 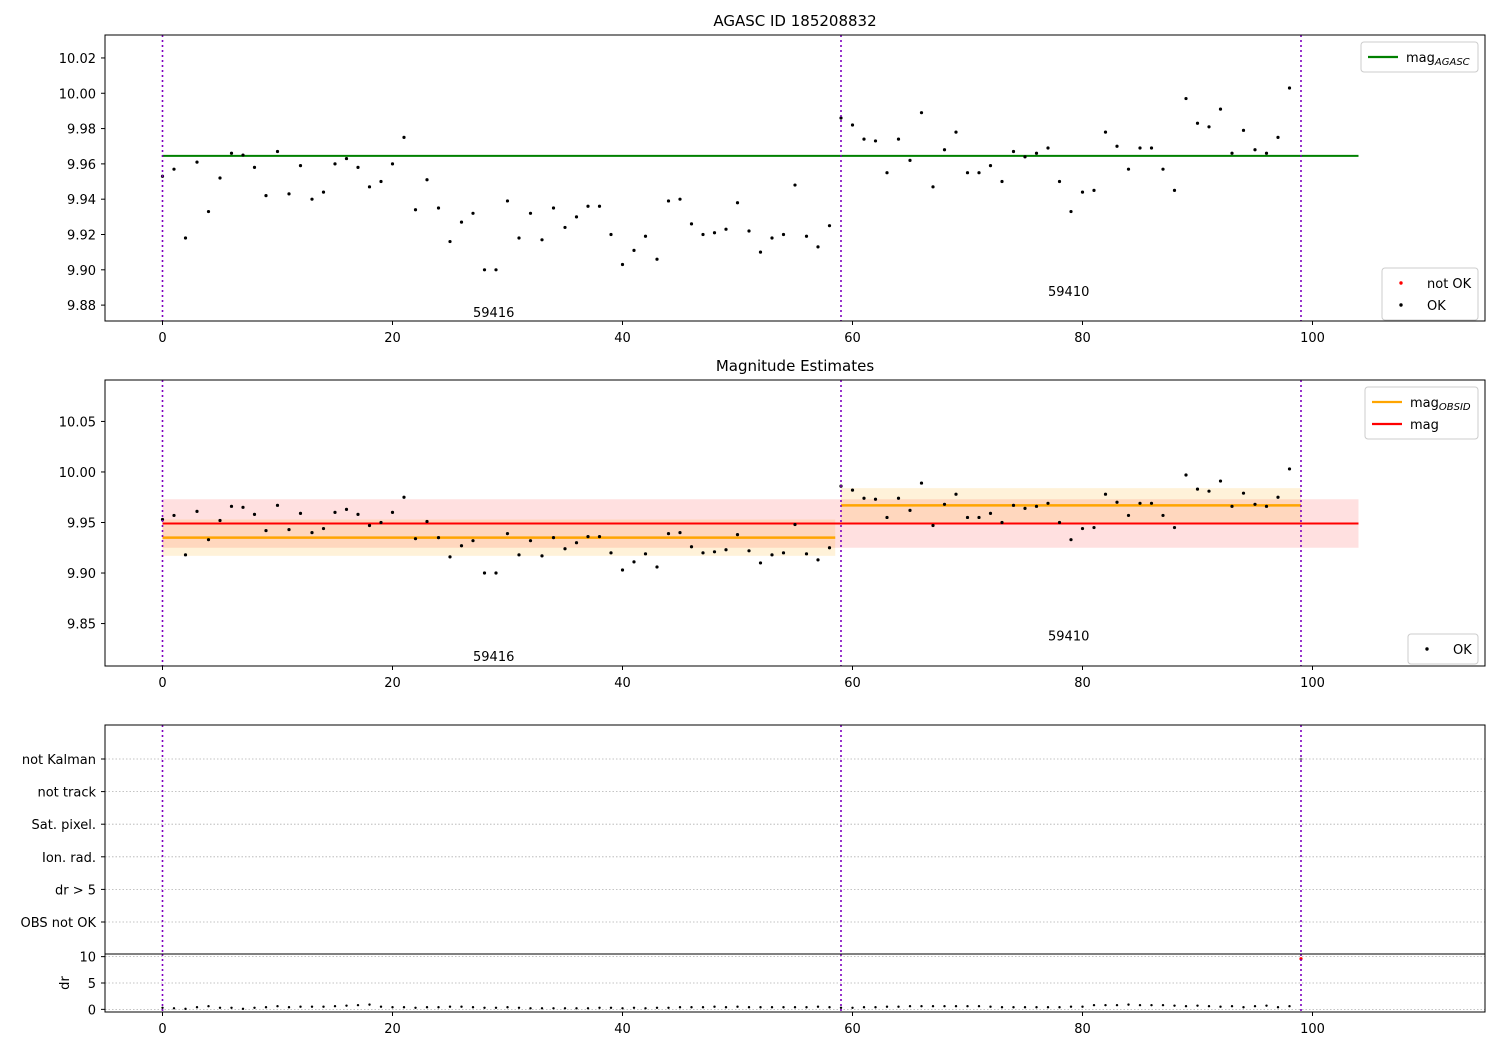 I want to click on flag-category-label: OBS not OK, so click(x=59, y=923).